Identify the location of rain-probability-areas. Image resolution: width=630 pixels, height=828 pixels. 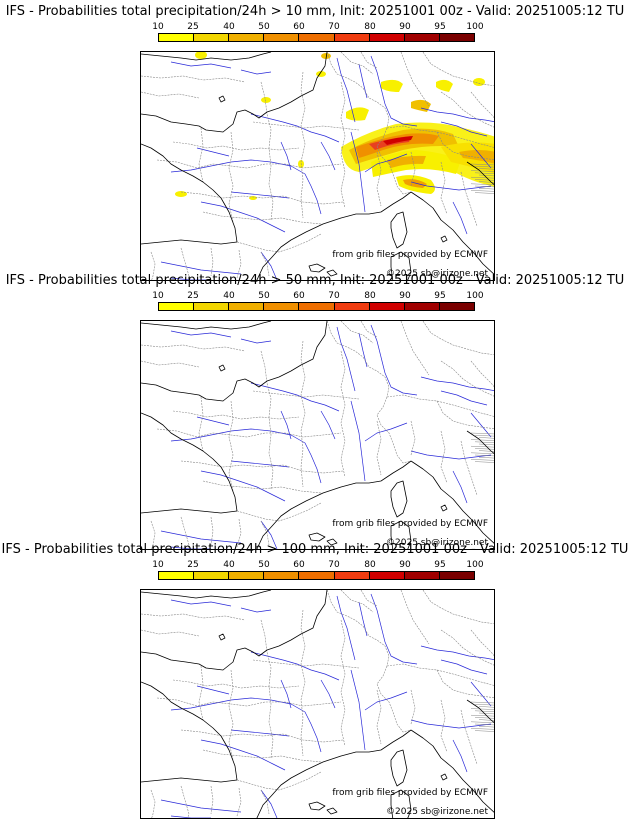
(334, 126).